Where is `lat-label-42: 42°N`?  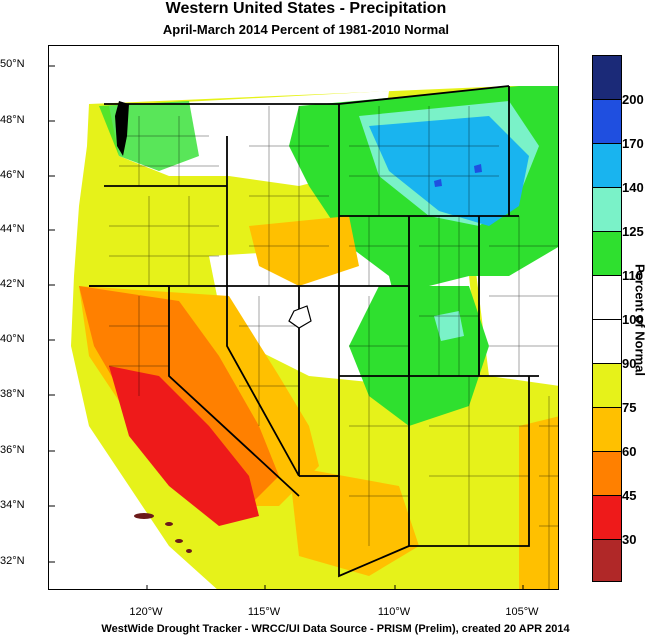 lat-label-42: 42°N is located at coordinates (12, 284).